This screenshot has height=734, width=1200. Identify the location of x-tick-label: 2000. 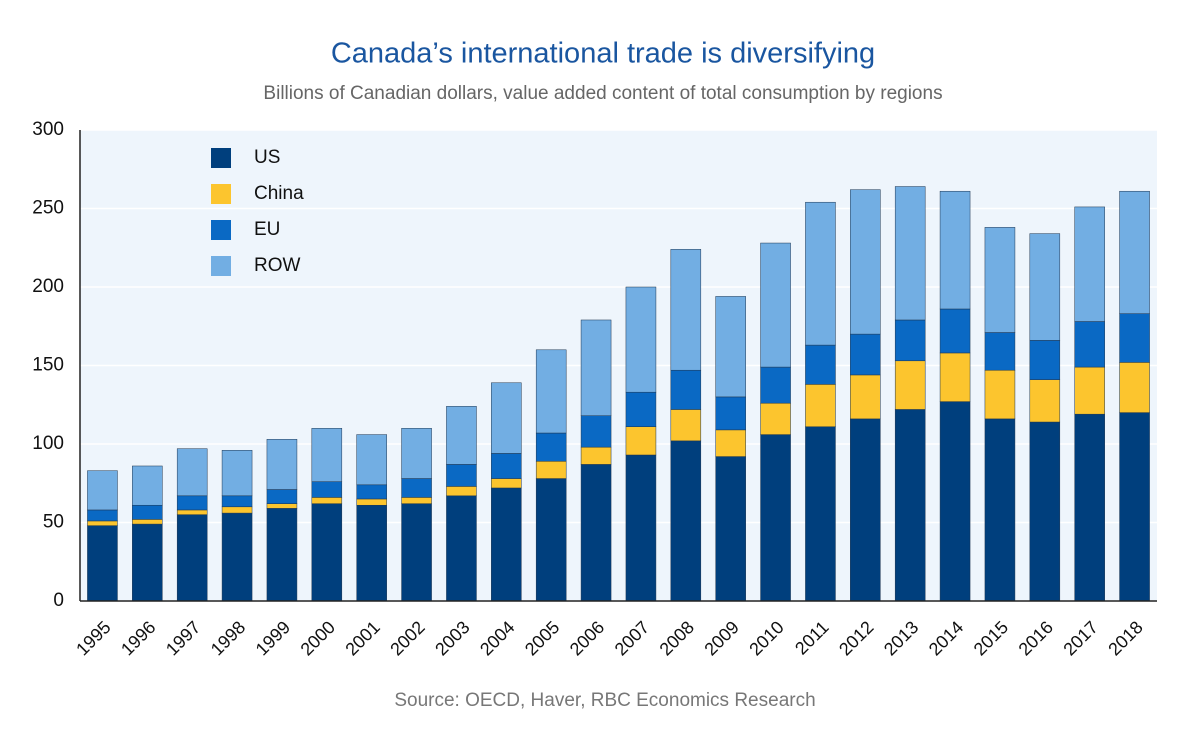
(318, 638).